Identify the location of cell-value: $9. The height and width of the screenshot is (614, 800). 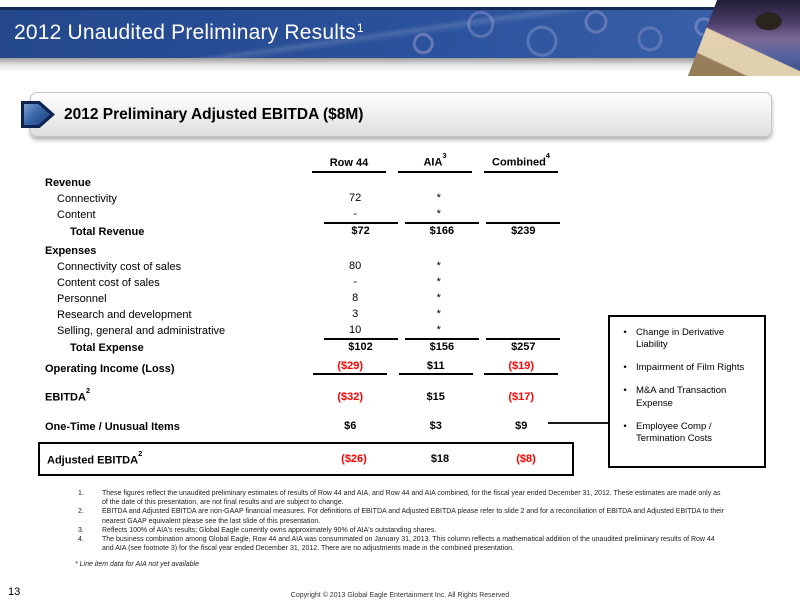
(521, 426).